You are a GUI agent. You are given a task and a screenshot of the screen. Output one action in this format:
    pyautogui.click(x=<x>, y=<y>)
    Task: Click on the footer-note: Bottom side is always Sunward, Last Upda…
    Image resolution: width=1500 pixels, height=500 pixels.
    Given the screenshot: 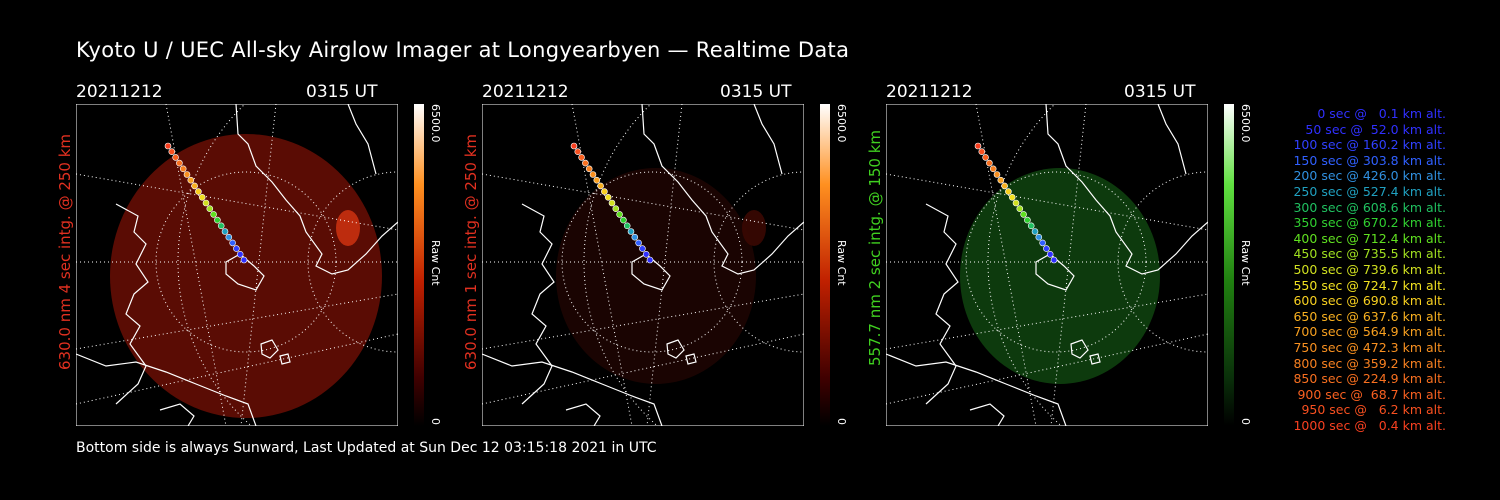 What is the action you would take?
    pyautogui.click(x=366, y=448)
    